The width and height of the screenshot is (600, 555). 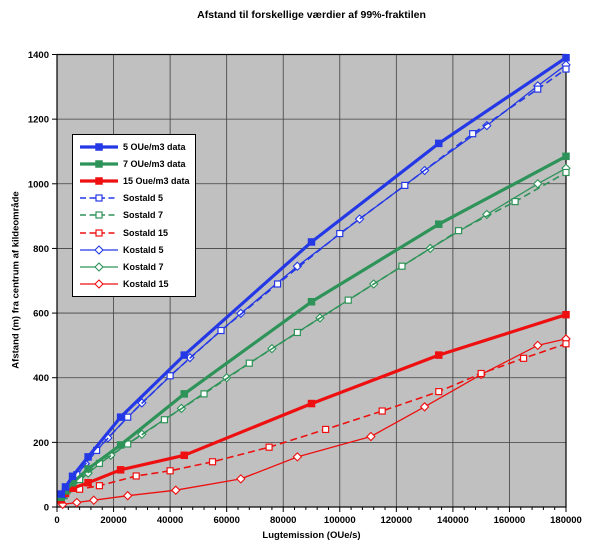 I want to click on x-tick-label: 180000, so click(x=566, y=520).